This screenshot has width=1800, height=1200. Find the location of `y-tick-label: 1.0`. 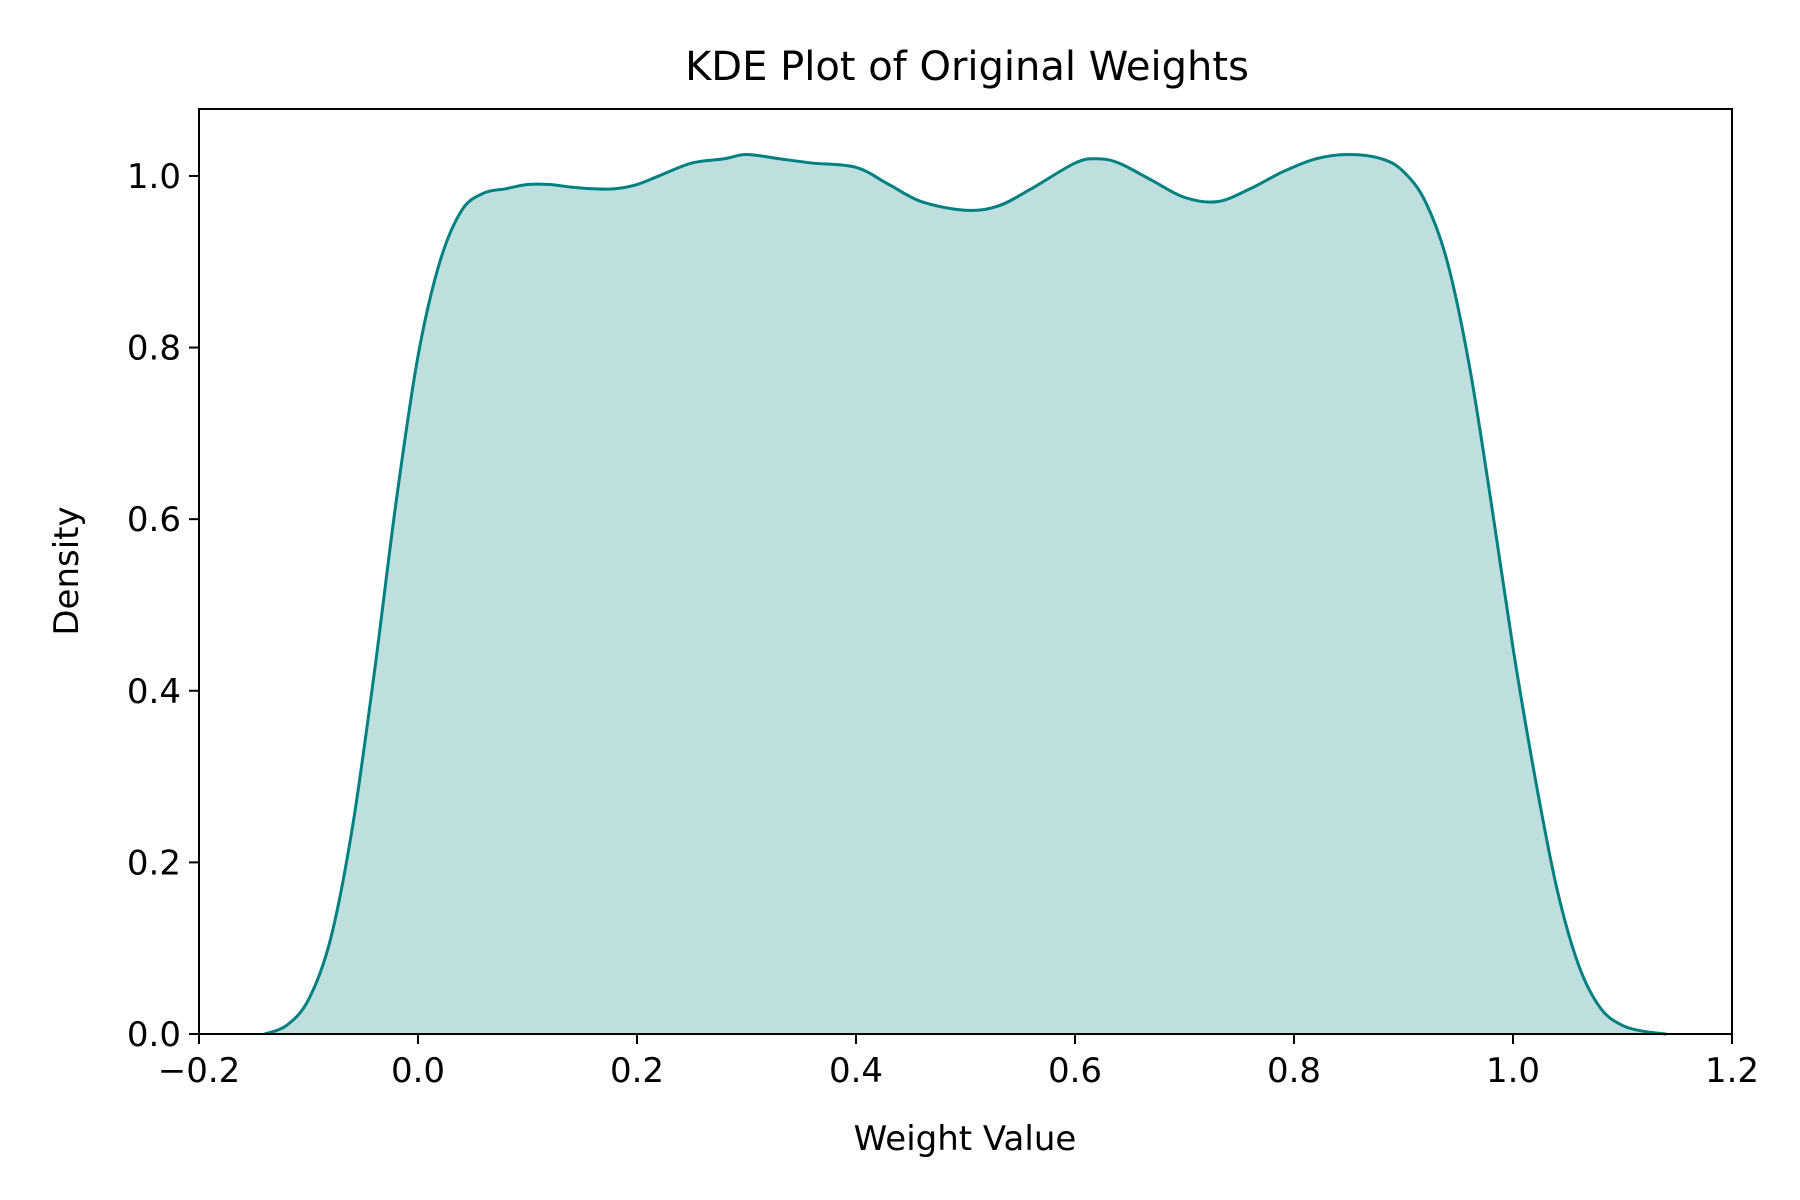

y-tick-label: 1.0 is located at coordinates (154, 177).